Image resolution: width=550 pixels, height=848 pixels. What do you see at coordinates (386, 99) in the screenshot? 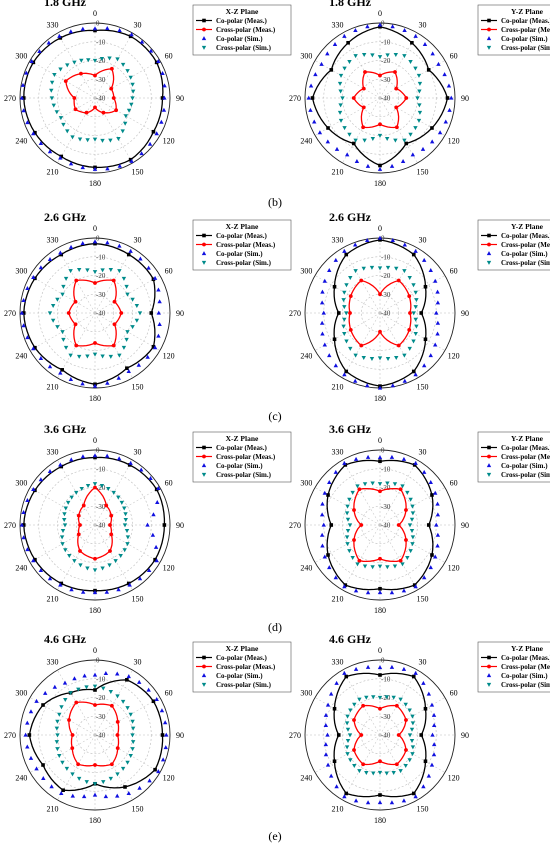
I see `radial-tick-label: -40` at bounding box center [386, 99].